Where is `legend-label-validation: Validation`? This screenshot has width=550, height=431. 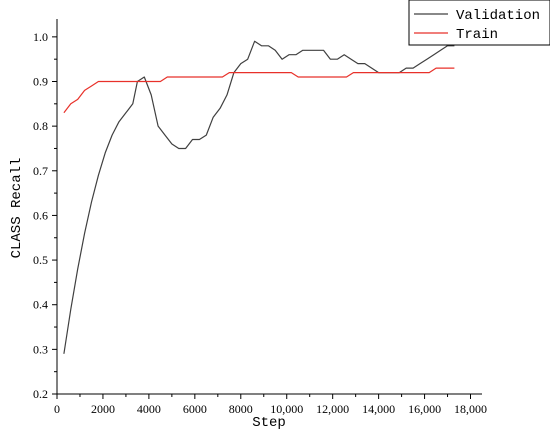 legend-label-validation: Validation is located at coordinates (498, 16).